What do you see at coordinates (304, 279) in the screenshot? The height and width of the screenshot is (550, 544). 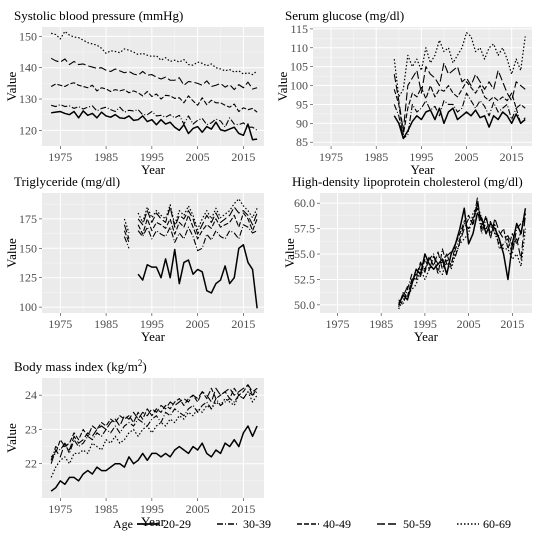 I see `y-tick-label: 52.5` at bounding box center [304, 279].